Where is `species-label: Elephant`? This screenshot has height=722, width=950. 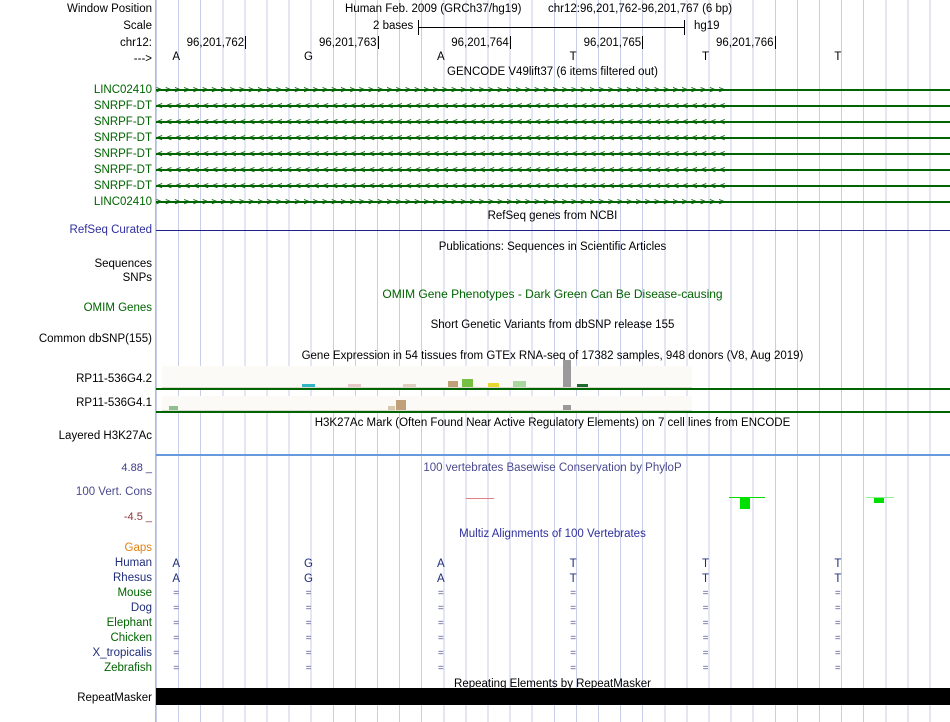 species-label: Elephant is located at coordinates (129, 623).